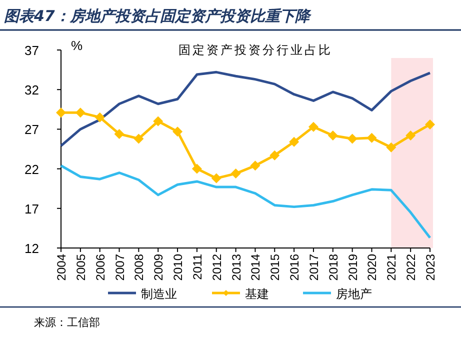  What do you see at coordinates (391, 267) in the screenshot?
I see `x-tick-label: 2021` at bounding box center [391, 267].